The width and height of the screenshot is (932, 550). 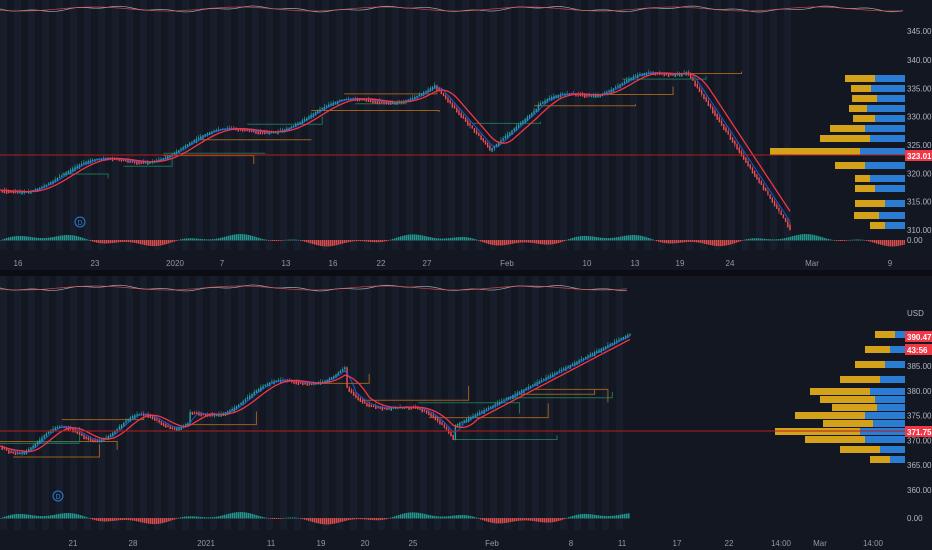 I want to click on price-axis-label-top: 345.00, so click(x=919, y=31).